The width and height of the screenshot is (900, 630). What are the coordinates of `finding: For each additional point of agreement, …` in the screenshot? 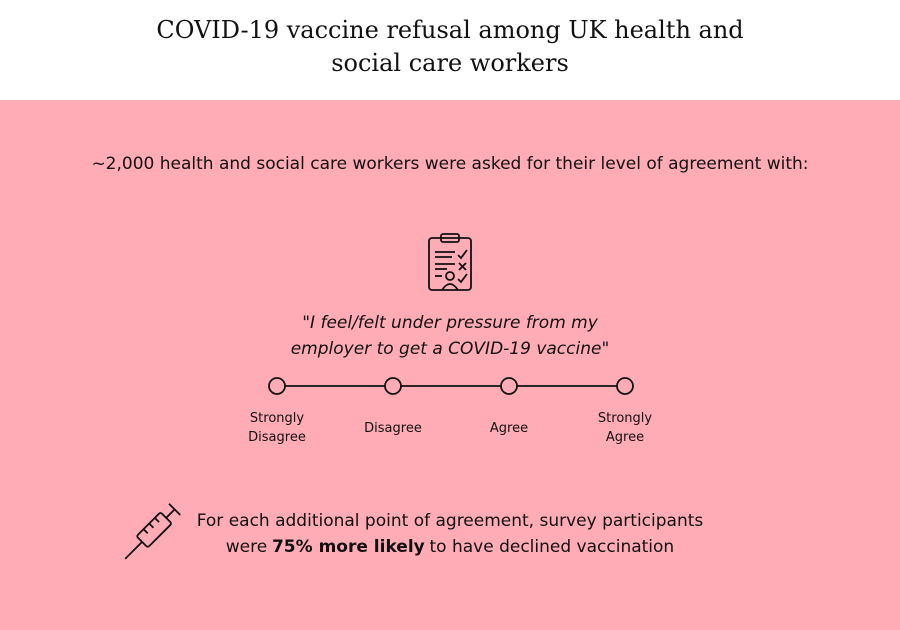 It's located at (450, 534).